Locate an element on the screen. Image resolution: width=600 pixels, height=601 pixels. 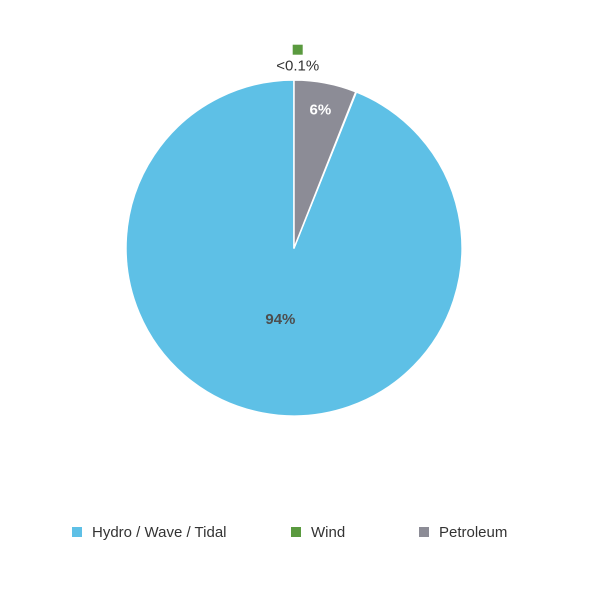
chart-legend: Hydro / Wave / Tidal Wind Petroleum is located at coordinates (300, 533).